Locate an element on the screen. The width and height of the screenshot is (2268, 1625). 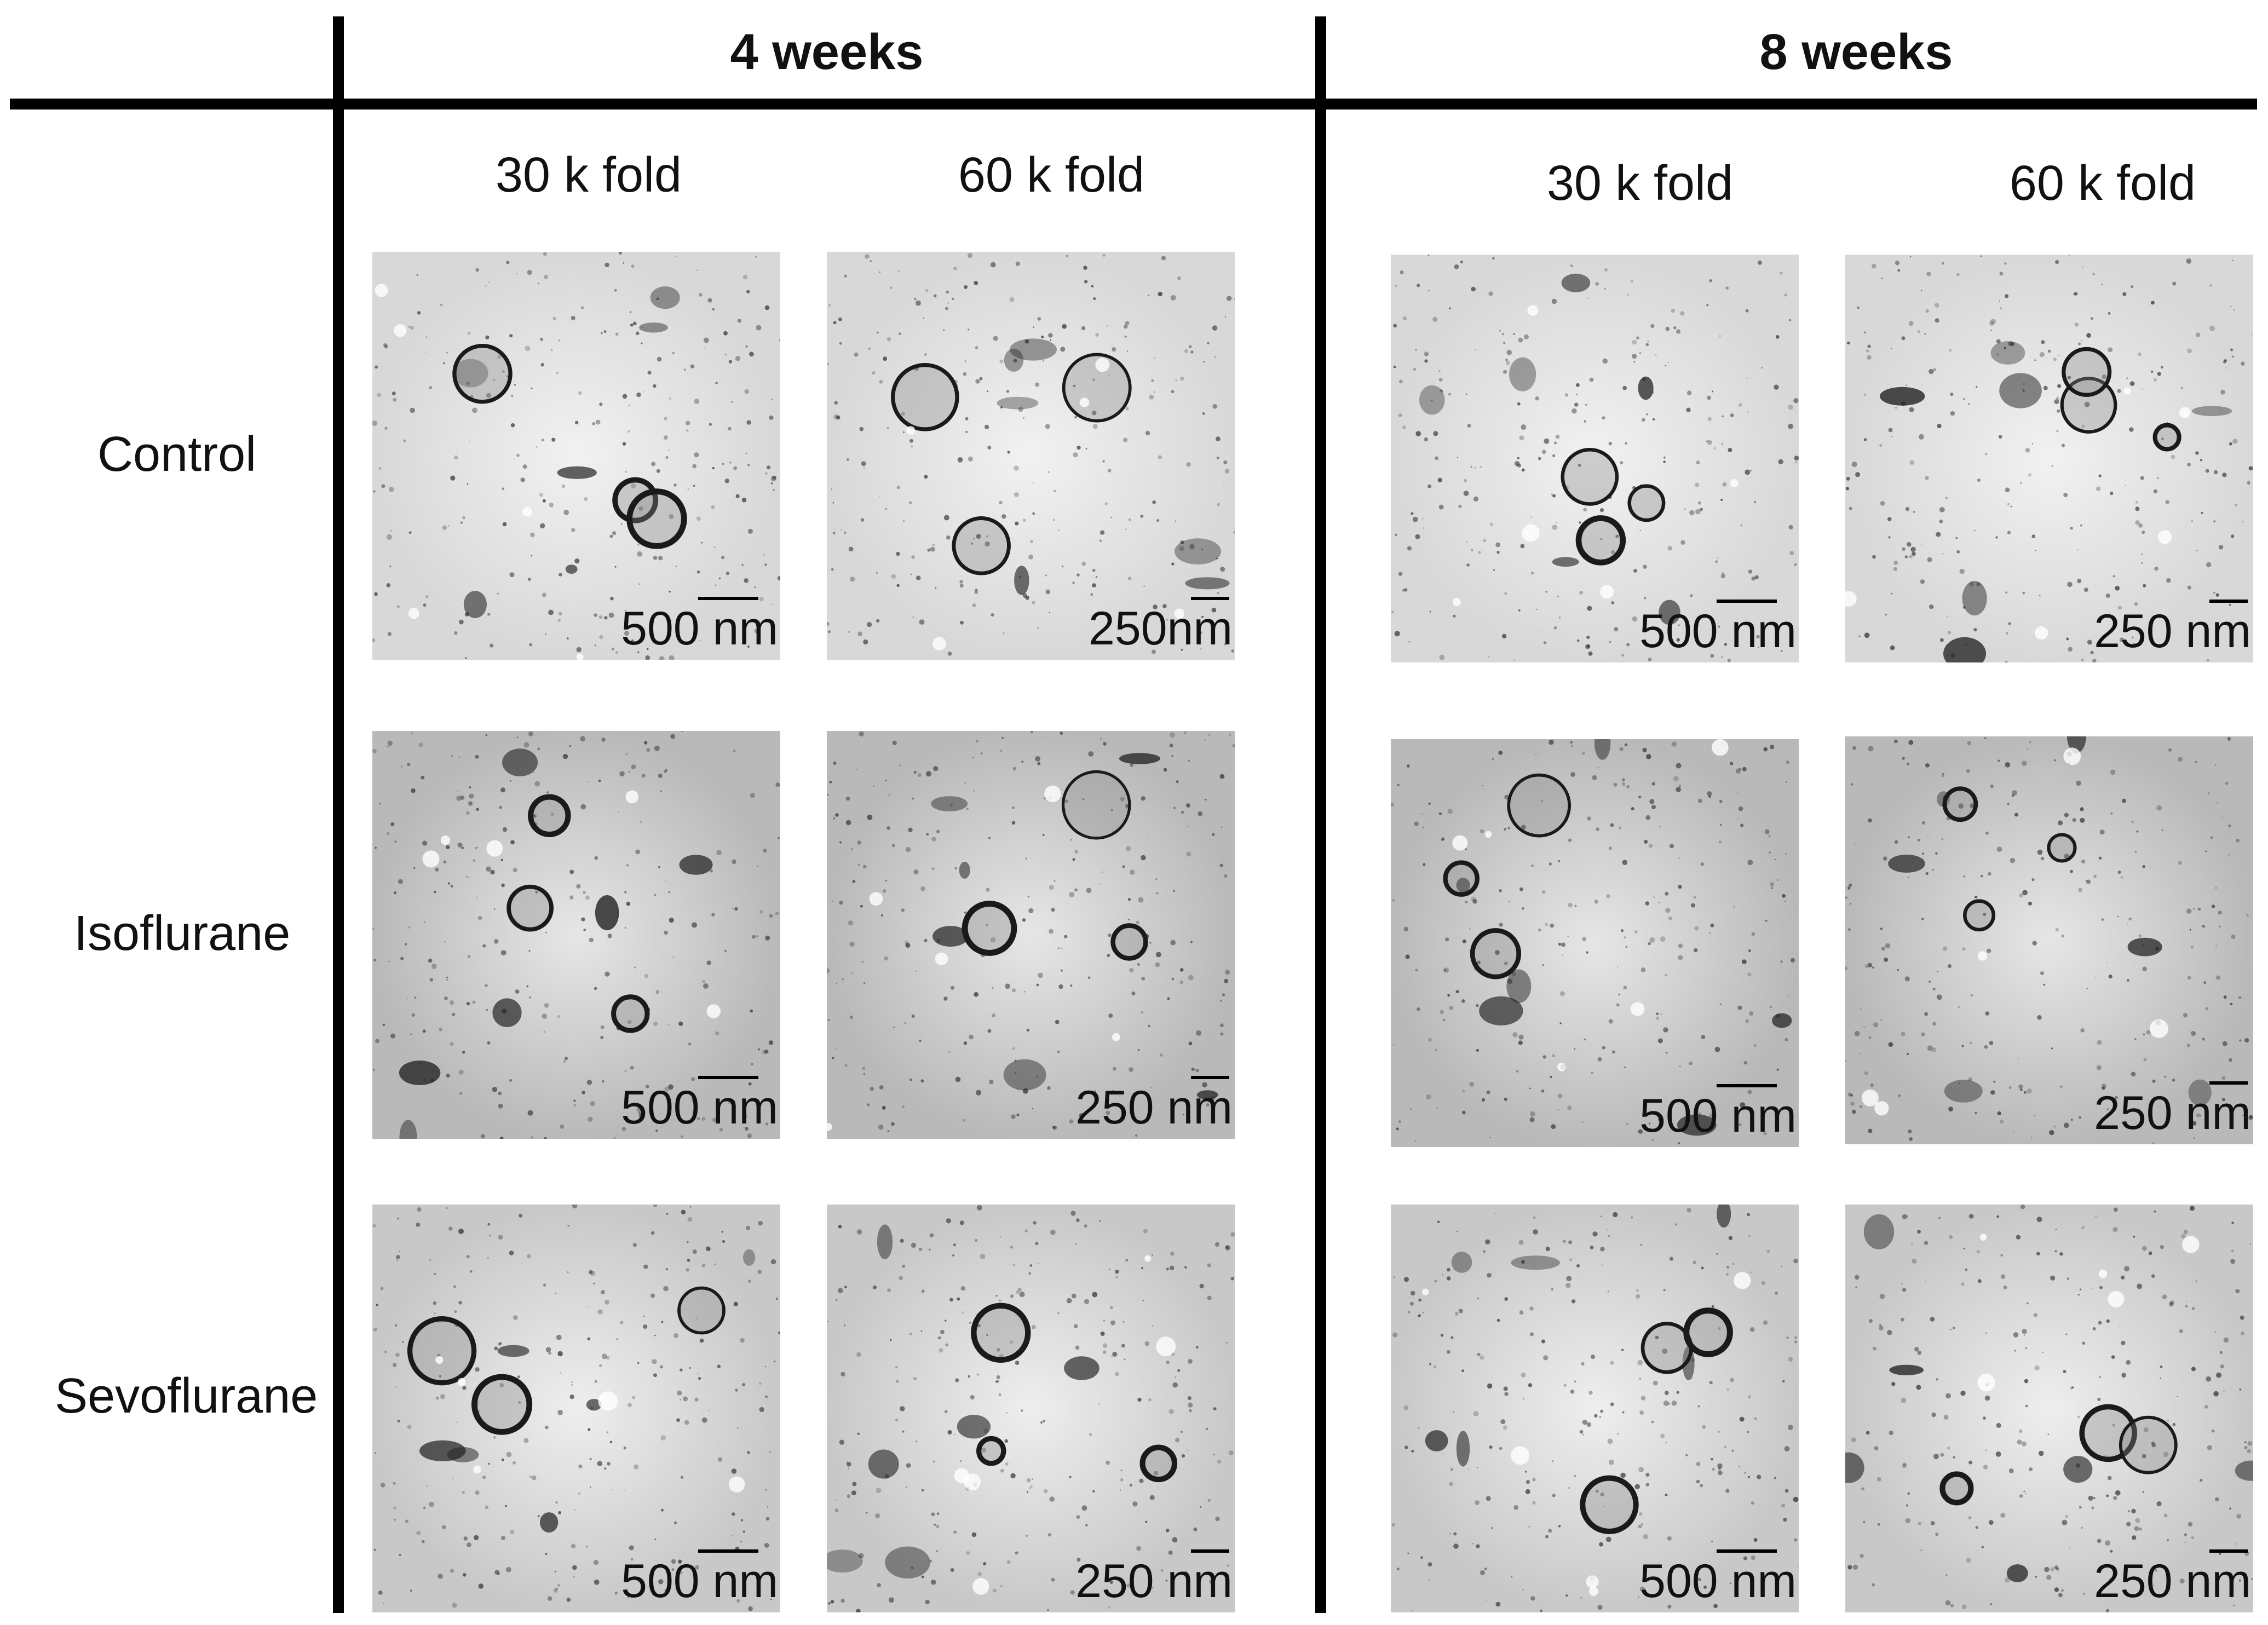
micrograph-sevoflurane-4w-30k: 500 nm is located at coordinates (576, 1408).